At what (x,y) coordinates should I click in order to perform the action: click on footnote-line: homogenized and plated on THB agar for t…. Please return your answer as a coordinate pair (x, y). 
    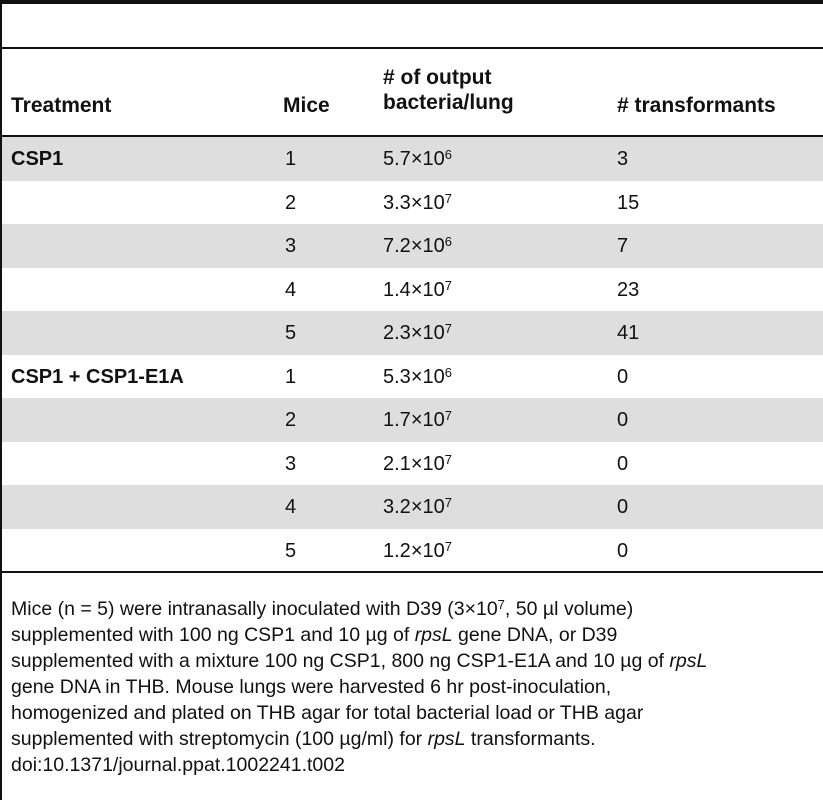
    Looking at the image, I should click on (327, 713).